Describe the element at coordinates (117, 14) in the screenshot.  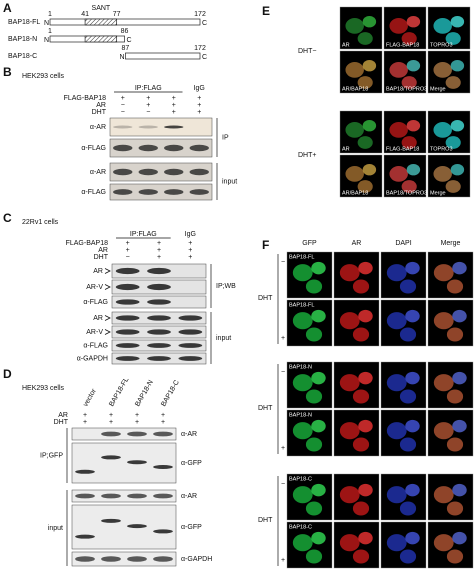
I see `residue-number: 77` at that location.